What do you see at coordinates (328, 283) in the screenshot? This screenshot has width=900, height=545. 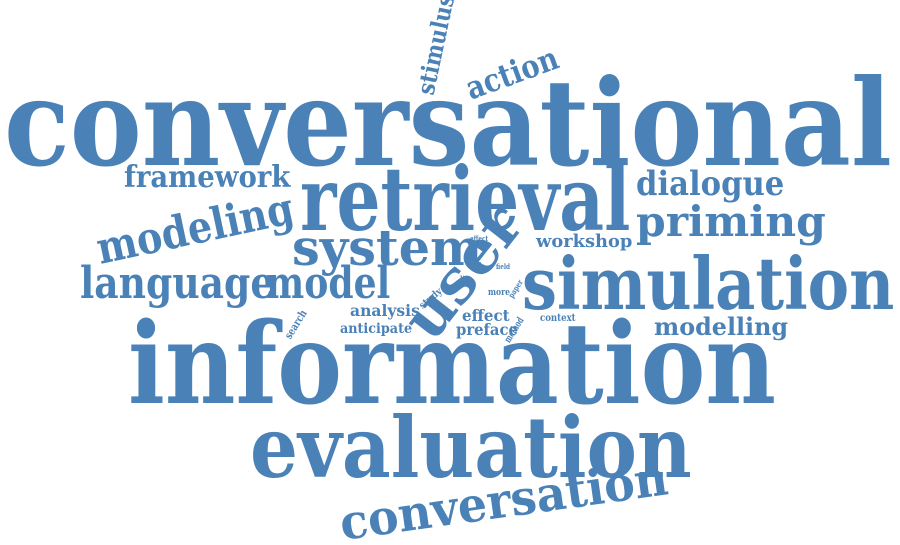 I see `word-model: model` at bounding box center [328, 283].